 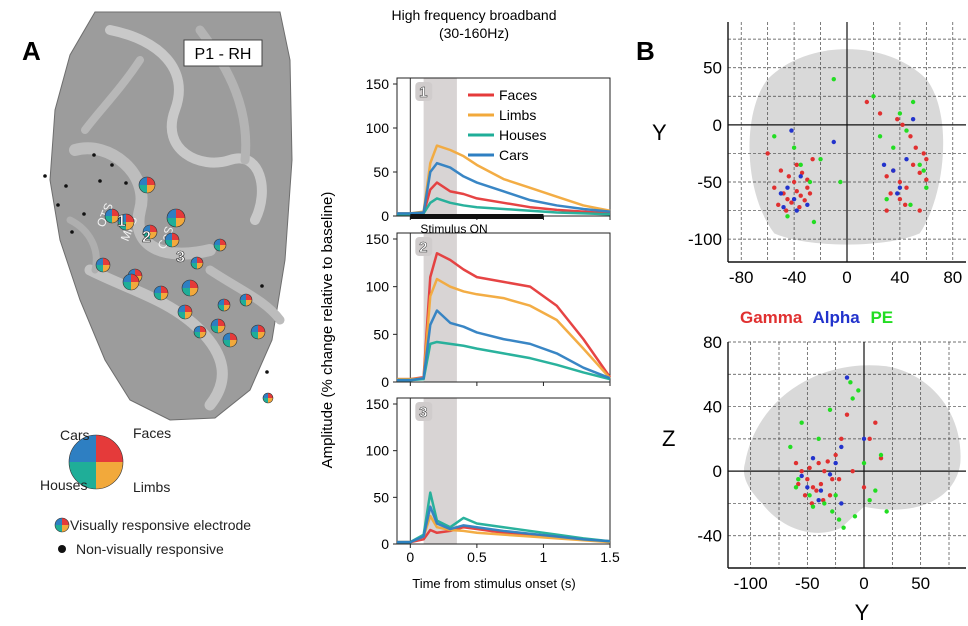 What do you see at coordinates (152, 433) in the screenshot?
I see `pie-label-faces: Faces` at bounding box center [152, 433].